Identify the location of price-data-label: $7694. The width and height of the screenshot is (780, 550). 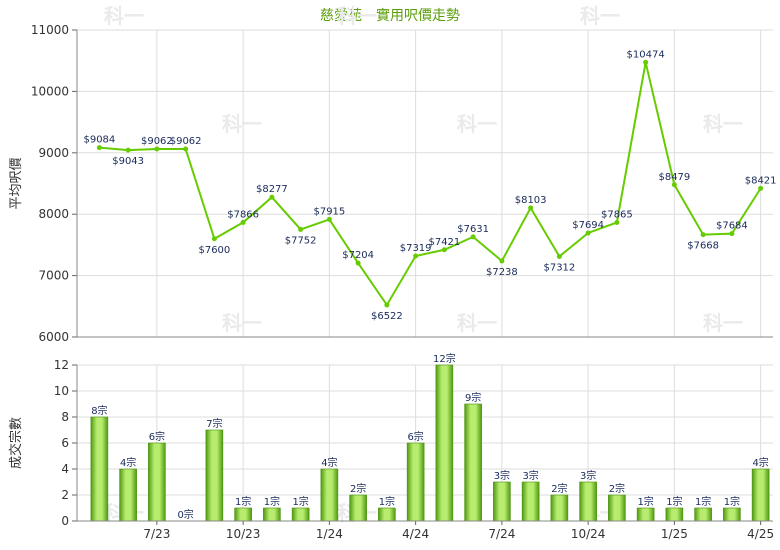
(588, 225).